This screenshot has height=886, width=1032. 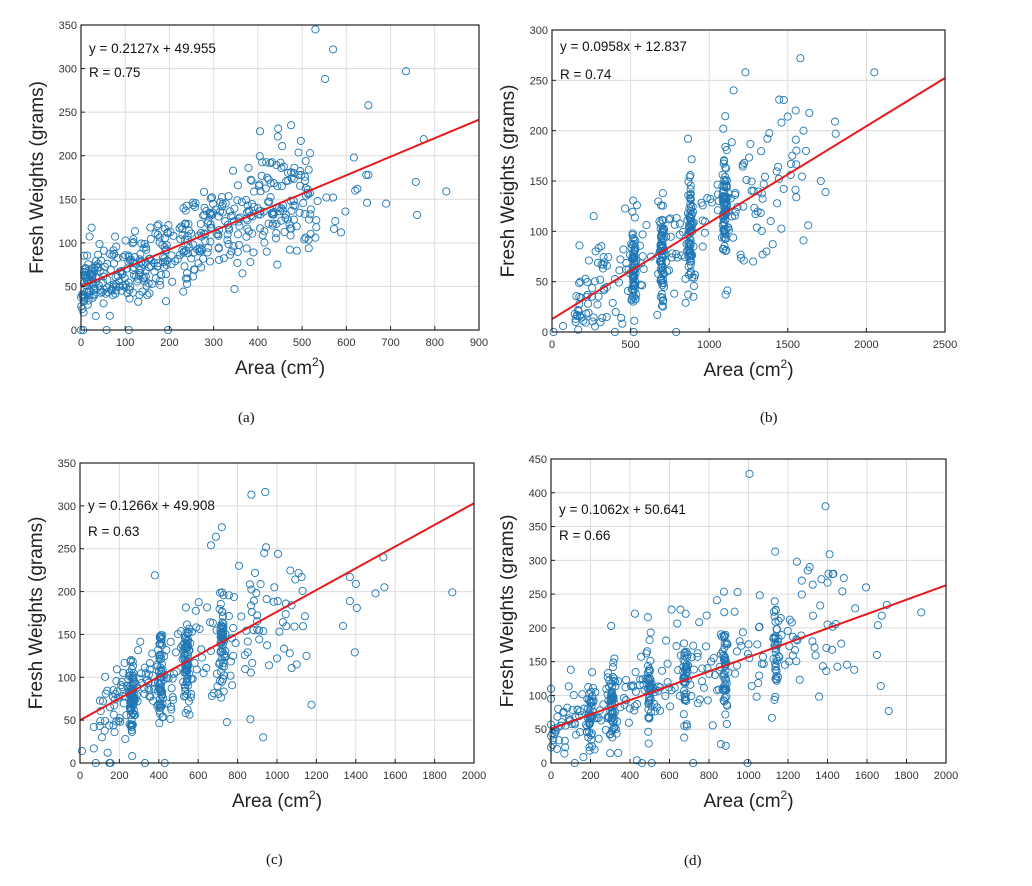 What do you see at coordinates (867, 776) in the screenshot?
I see `x-tick-label: 1600` at bounding box center [867, 776].